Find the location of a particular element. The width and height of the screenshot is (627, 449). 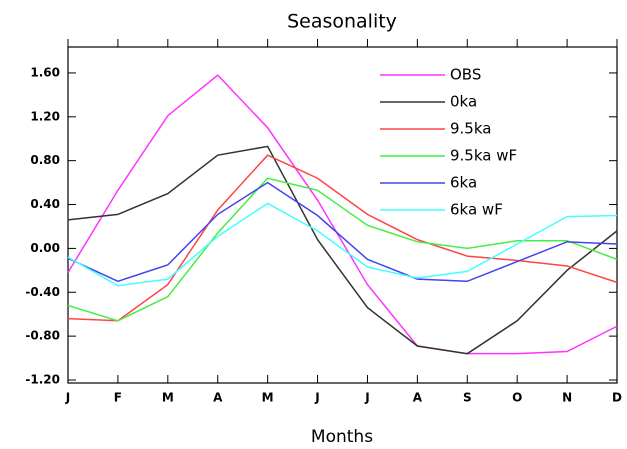

legend-label: 9.5ka wF is located at coordinates (483, 156).